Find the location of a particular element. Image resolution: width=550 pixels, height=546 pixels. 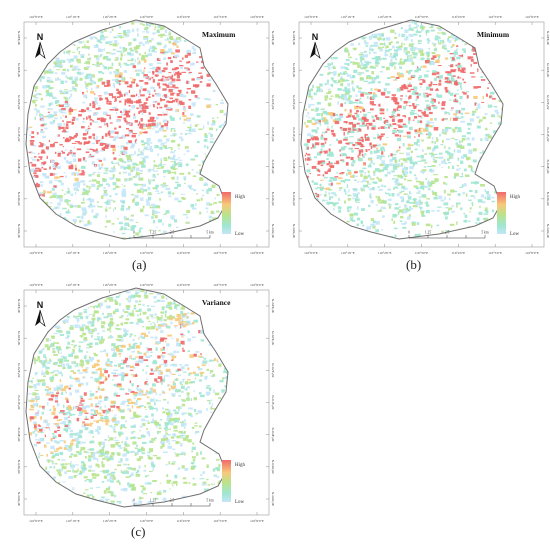

panel-title: Minimum is located at coordinates (493, 34).